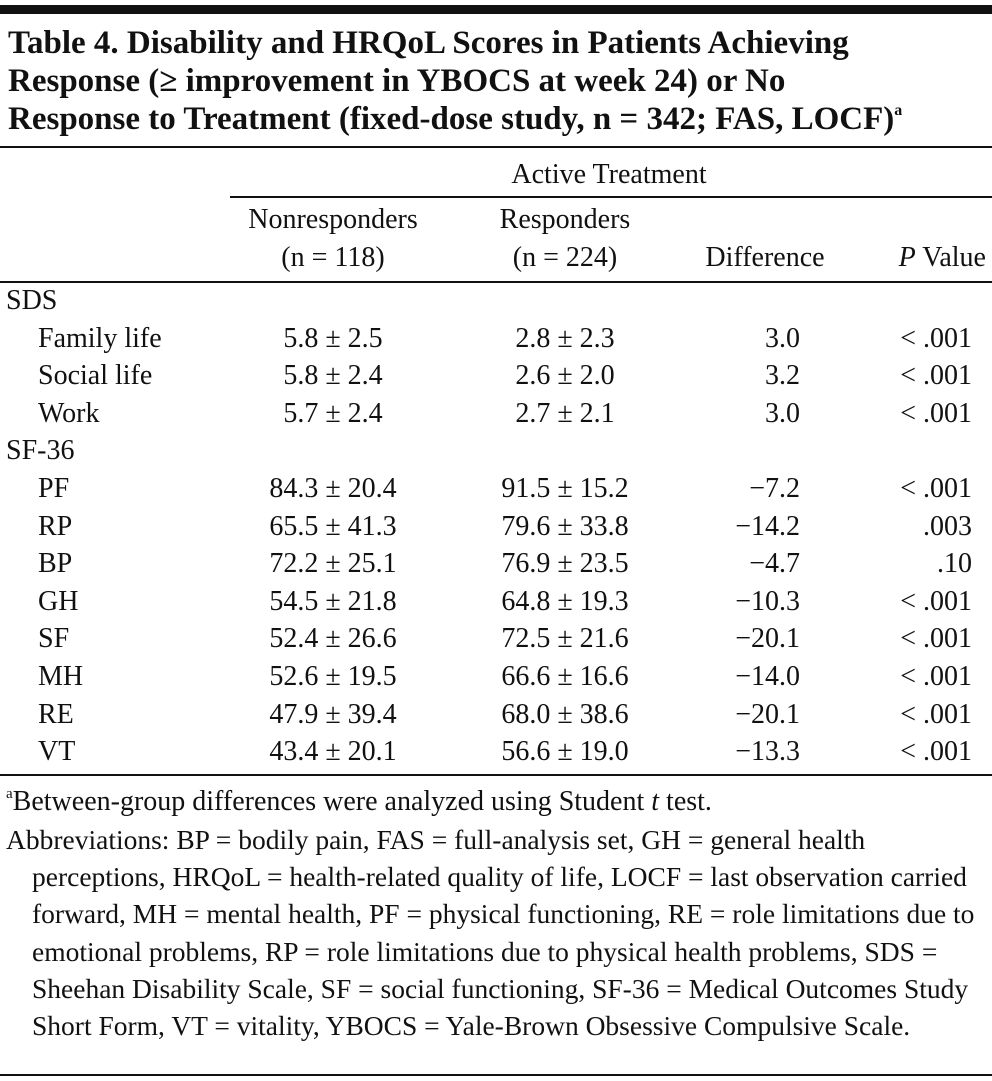 The image size is (992, 1081). Describe the element at coordinates (655, 801) in the screenshot. I see `footnote-italic: t` at that location.